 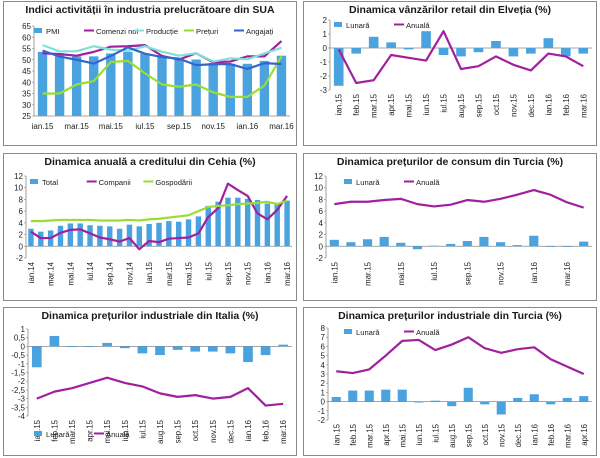 What do you see at coordinates (70, 273) in the screenshot?
I see `x-tick-label: mai.14` at bounding box center [70, 273].